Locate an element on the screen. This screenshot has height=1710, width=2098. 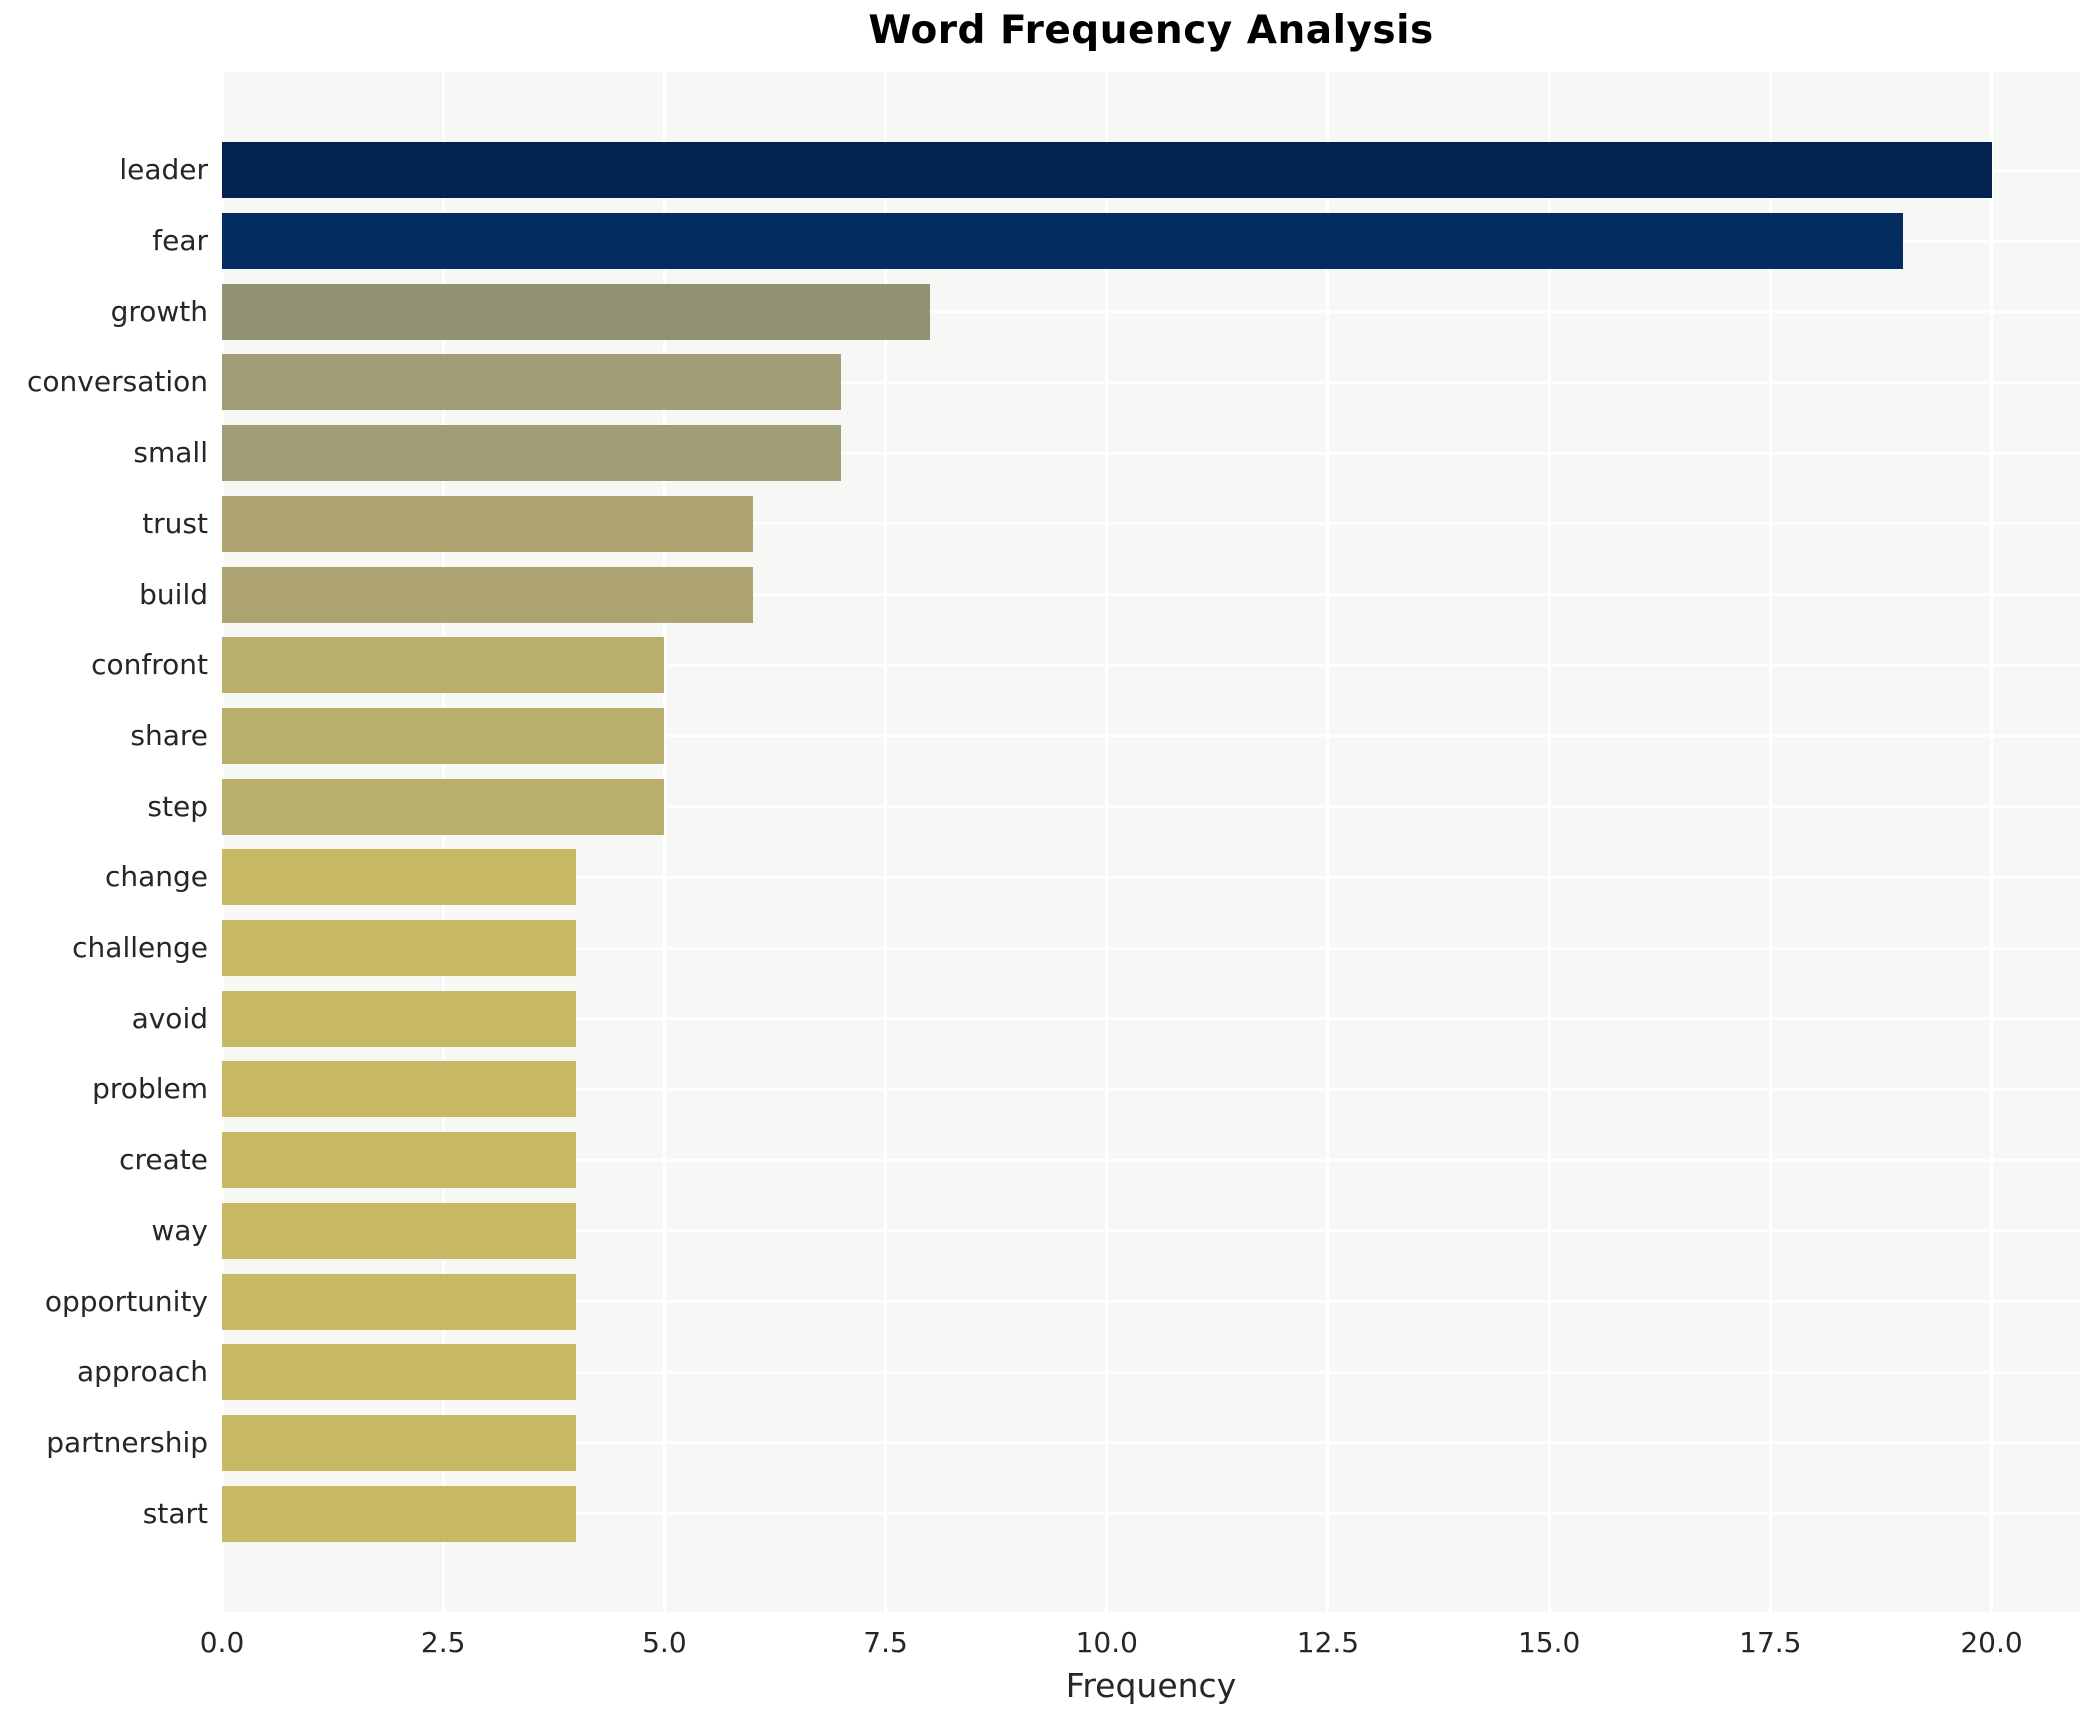
y-tick-label: problem is located at coordinates (150, 1089).